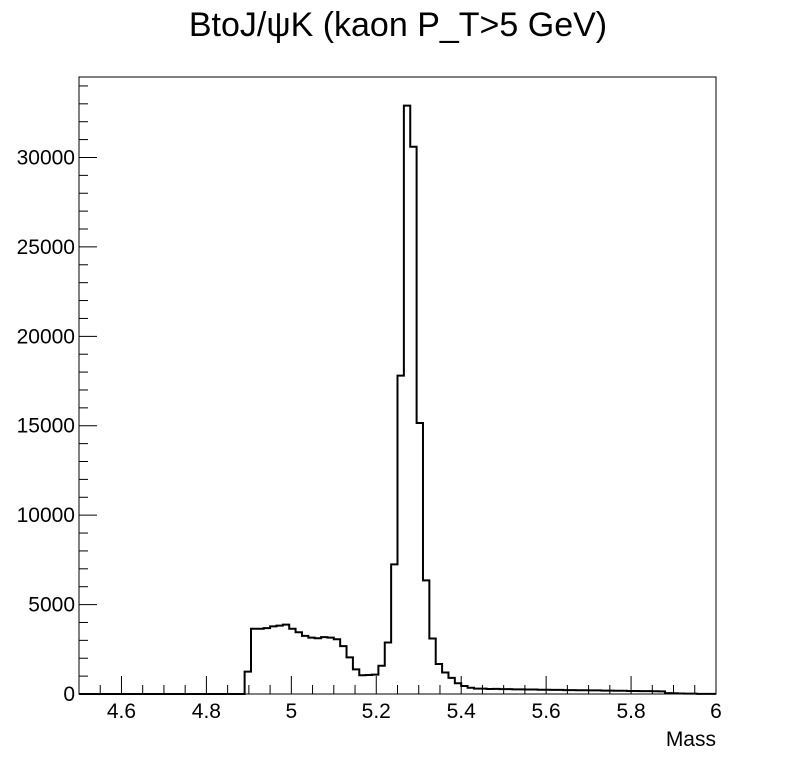 The image size is (796, 772). What do you see at coordinates (398, 25) in the screenshot?
I see `chart-title: BtoJ/ψK (kaon P_T>5 GeV)` at bounding box center [398, 25].